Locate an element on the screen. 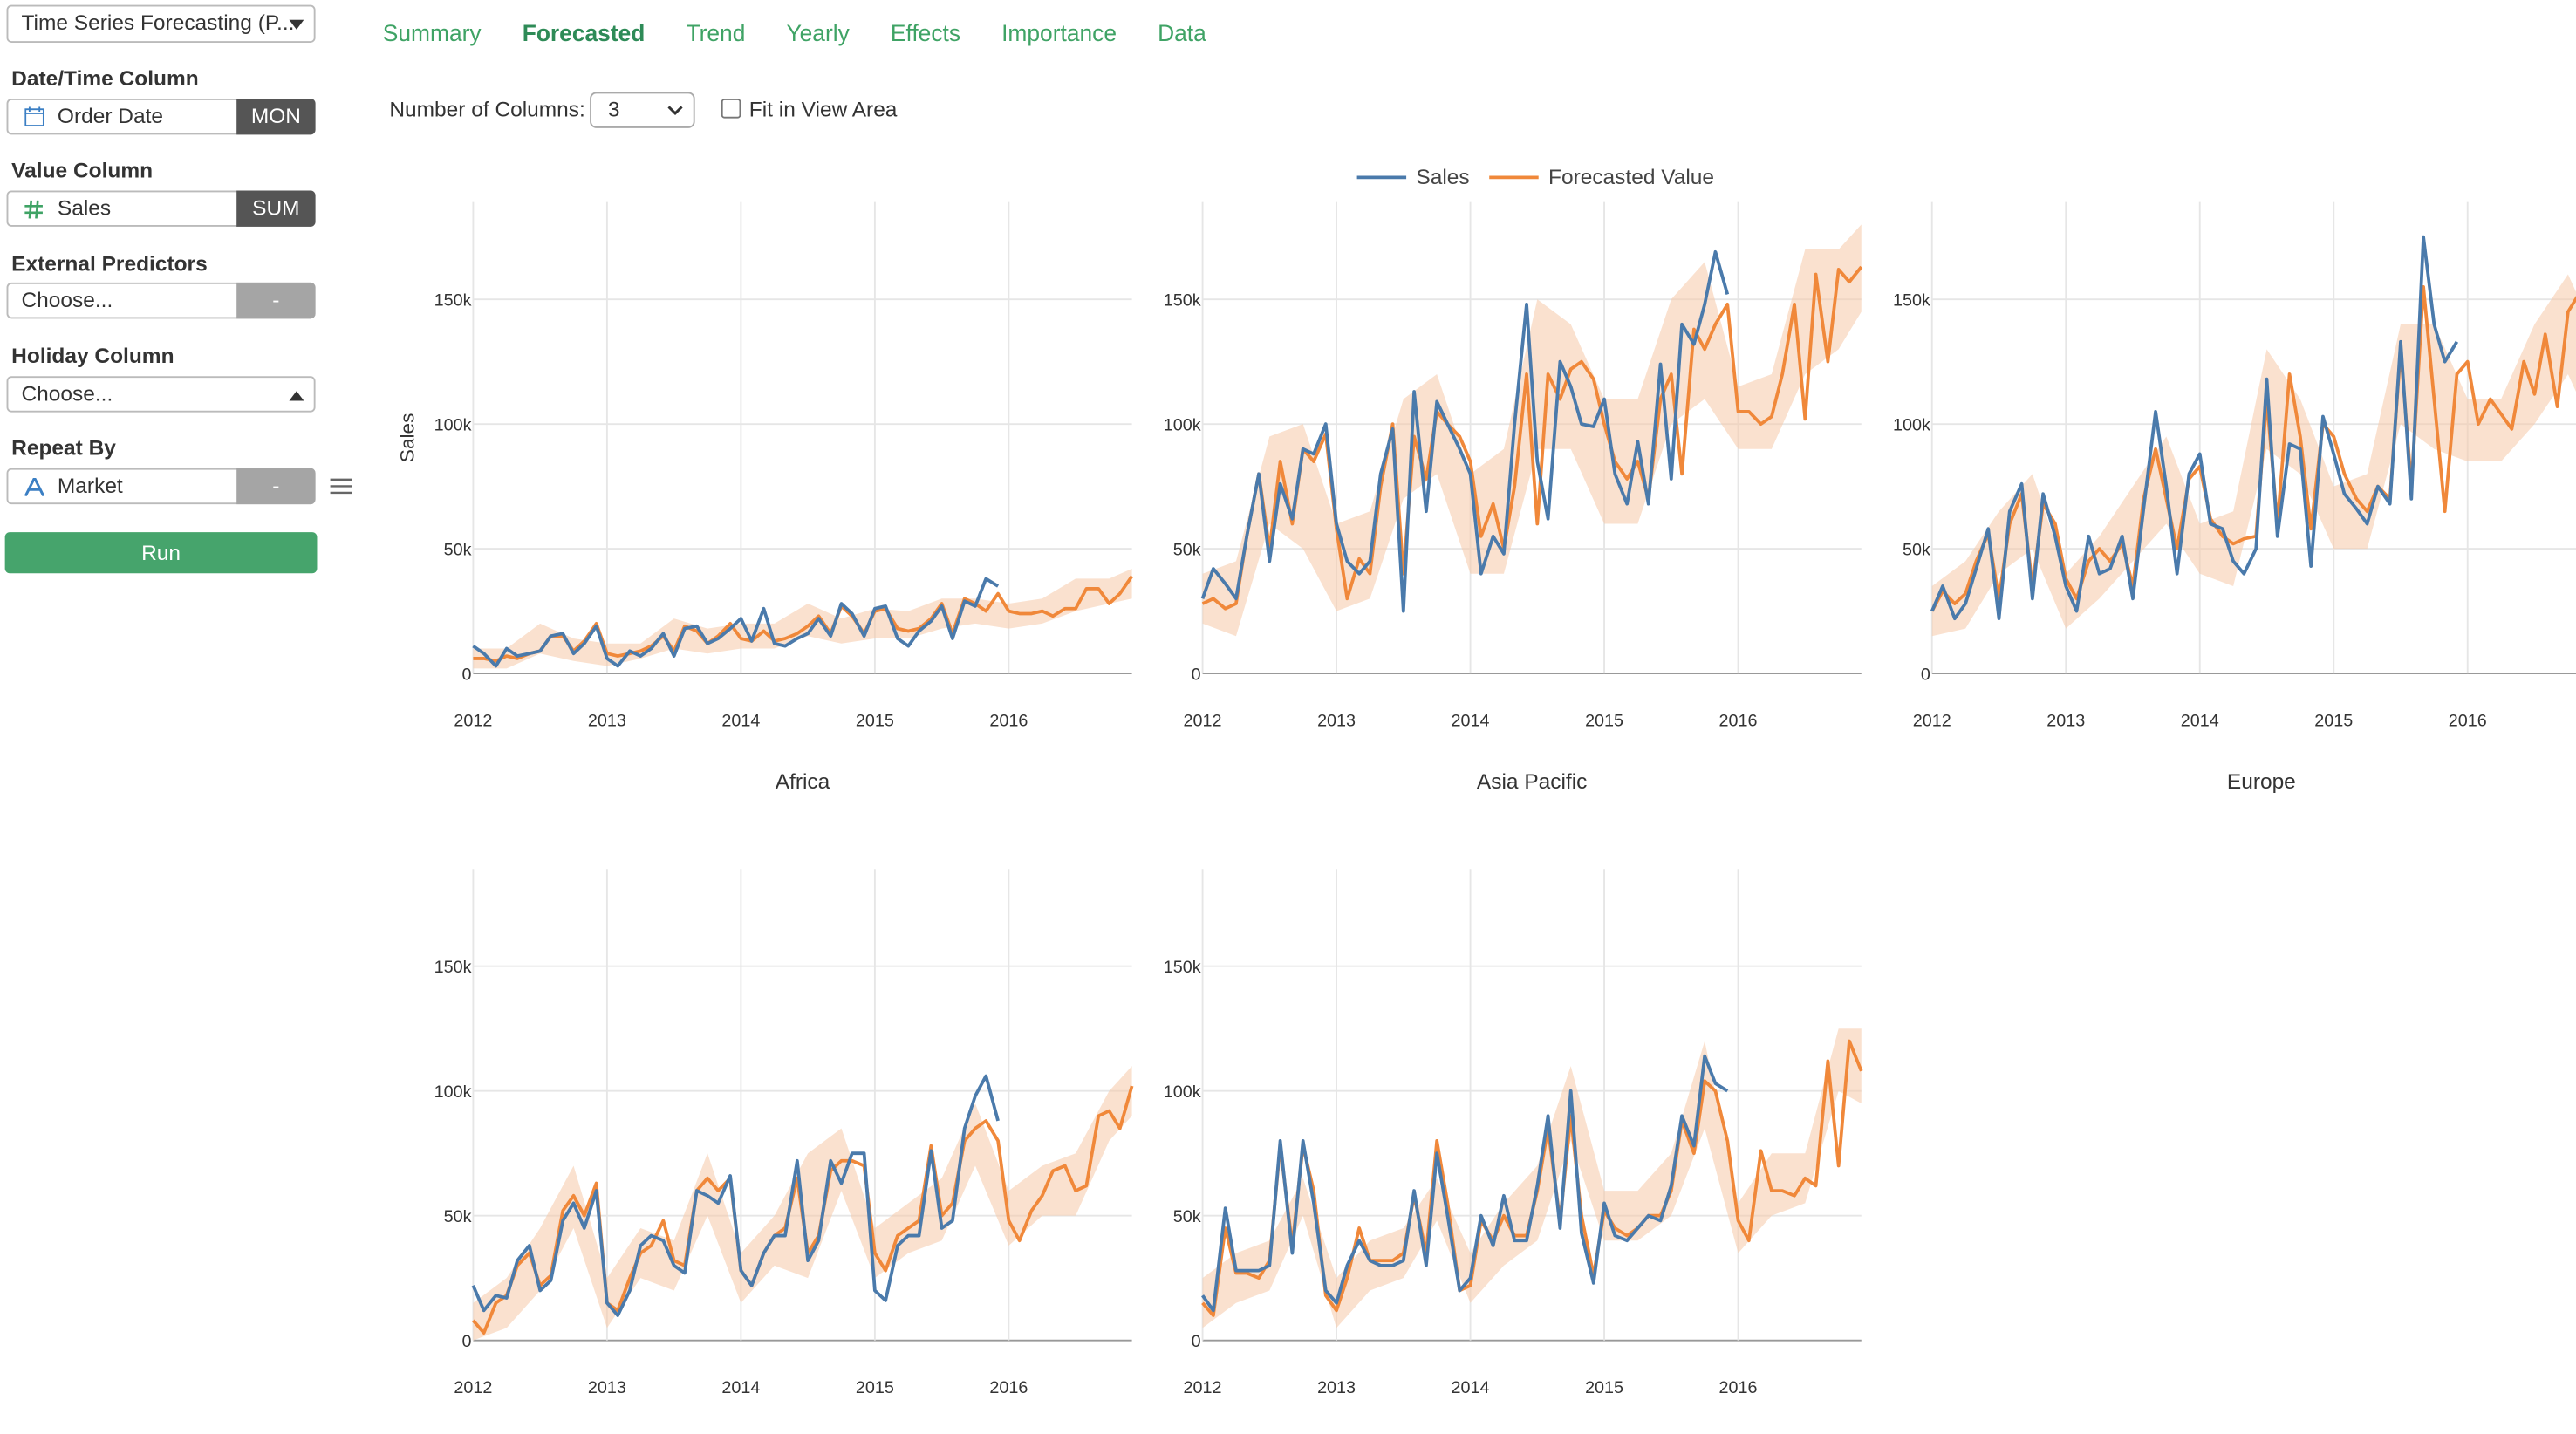 The width and height of the screenshot is (2576, 1434). holiday-label: Holiday Column is located at coordinates (92, 355).